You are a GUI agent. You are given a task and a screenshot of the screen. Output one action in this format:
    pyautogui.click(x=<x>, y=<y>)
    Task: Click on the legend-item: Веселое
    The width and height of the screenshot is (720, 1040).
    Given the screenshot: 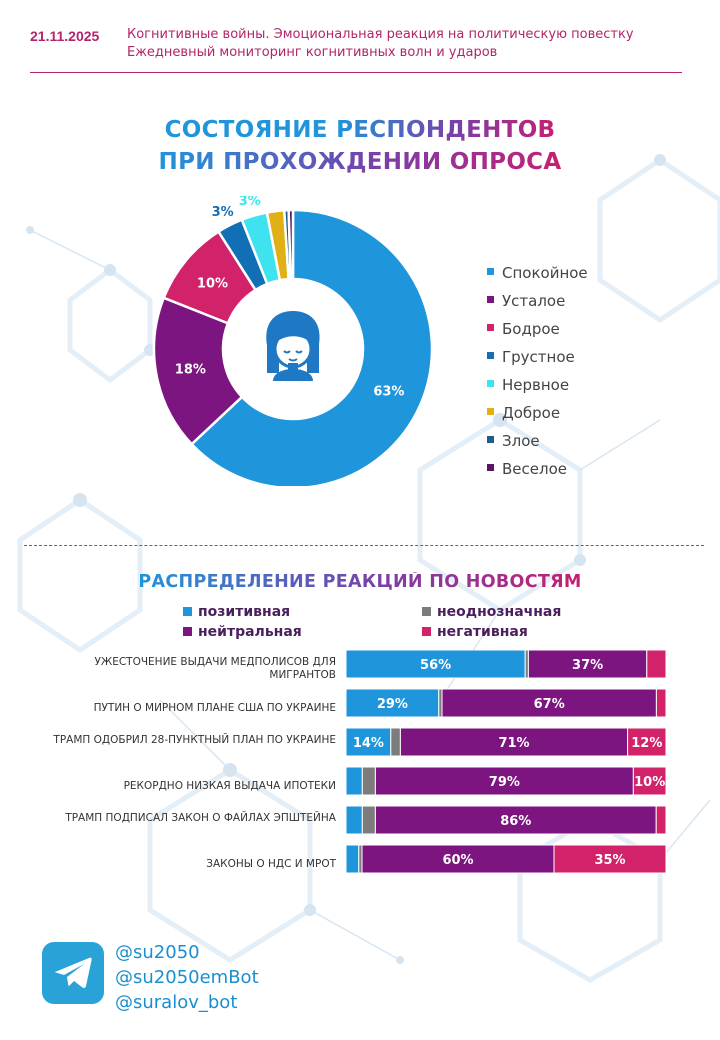 What is the action you would take?
    pyautogui.click(x=537, y=472)
    